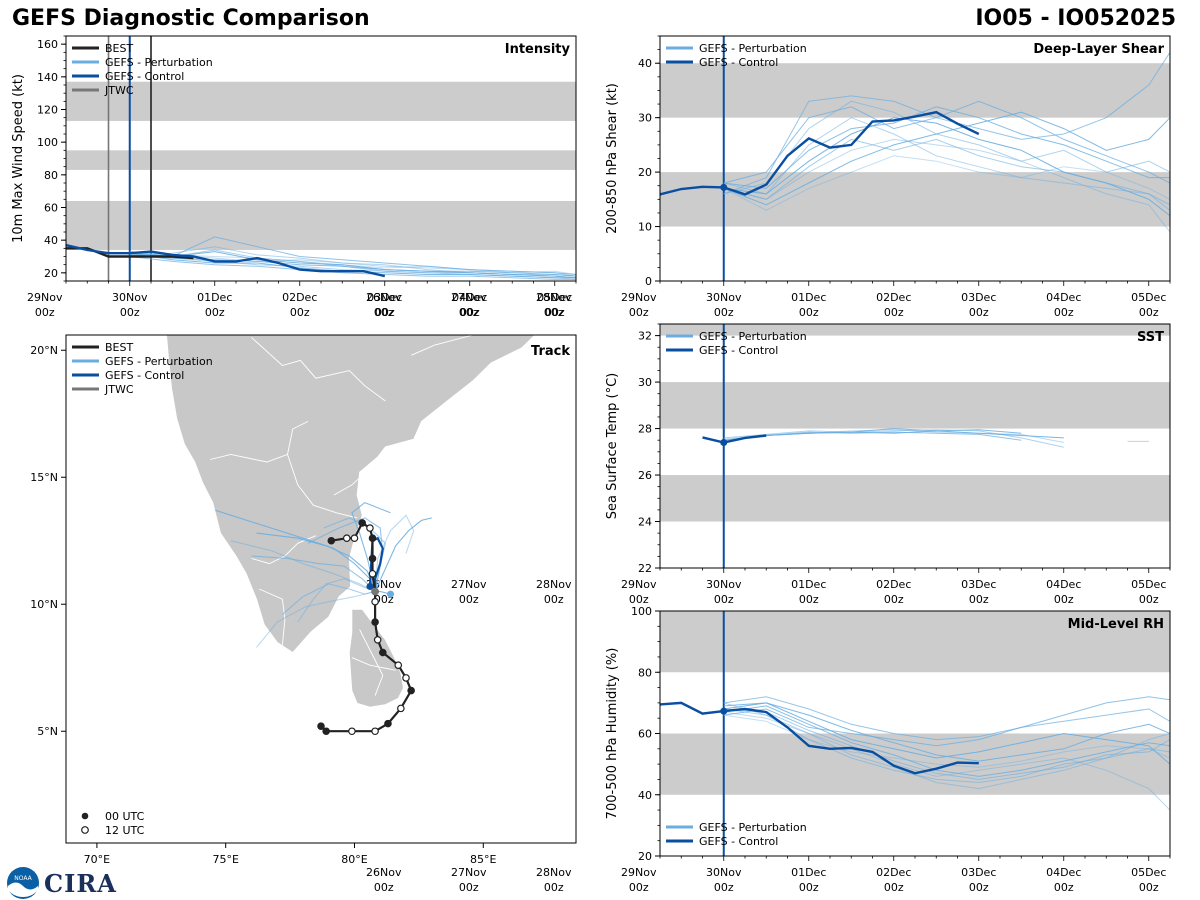  I want to click on x-tick-label: 85°E, so click(483, 859).